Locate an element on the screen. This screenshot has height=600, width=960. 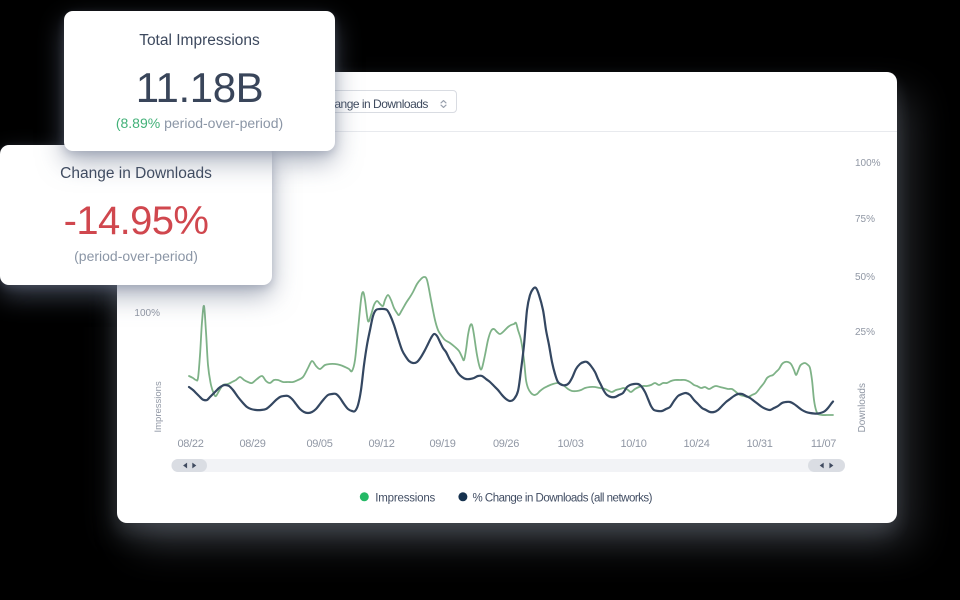
svg-text: 09/05 is located at coordinates (319, 444).